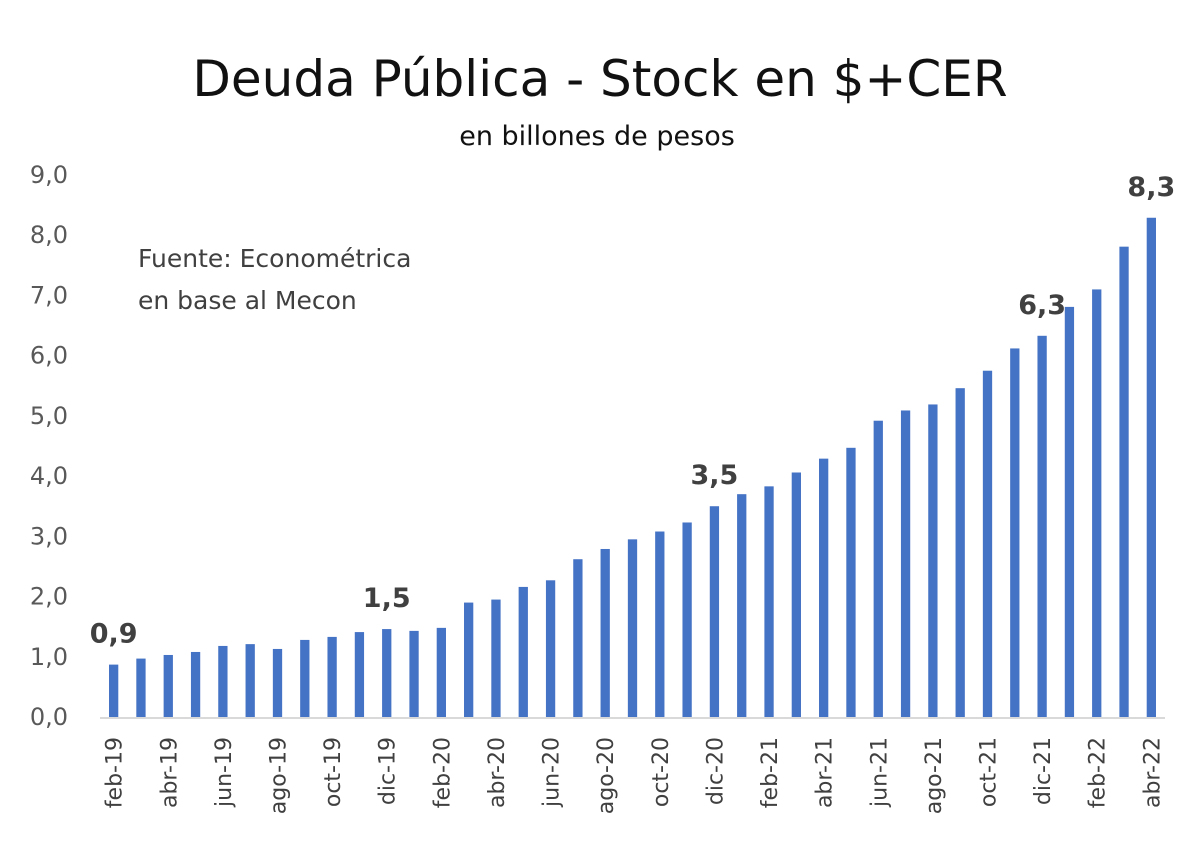 This screenshot has height=868, width=1200. I want to click on x-tick-label: dic-19, so click(388, 771).